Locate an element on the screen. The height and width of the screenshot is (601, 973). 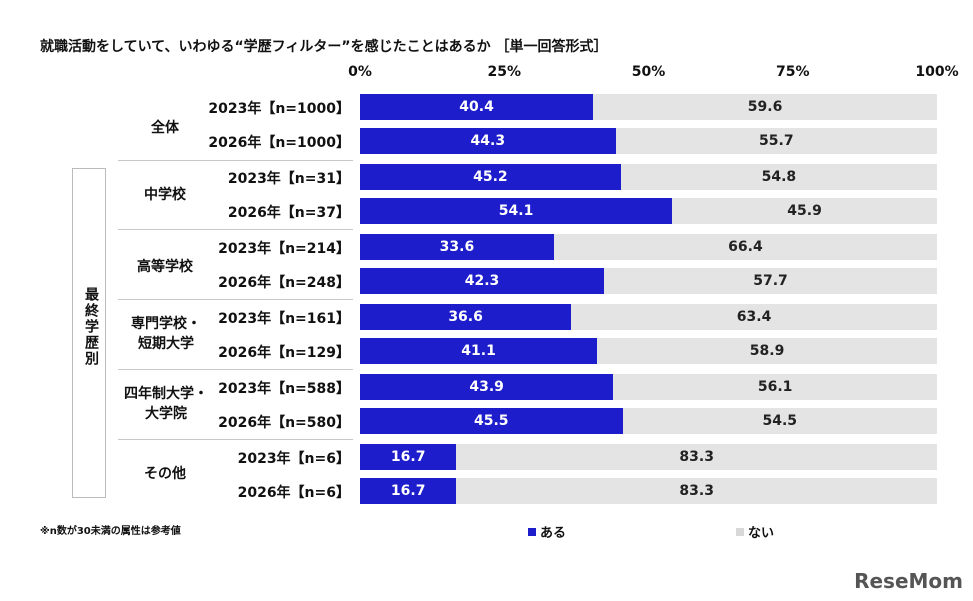
group-label: 中学校 is located at coordinates (165, 195).